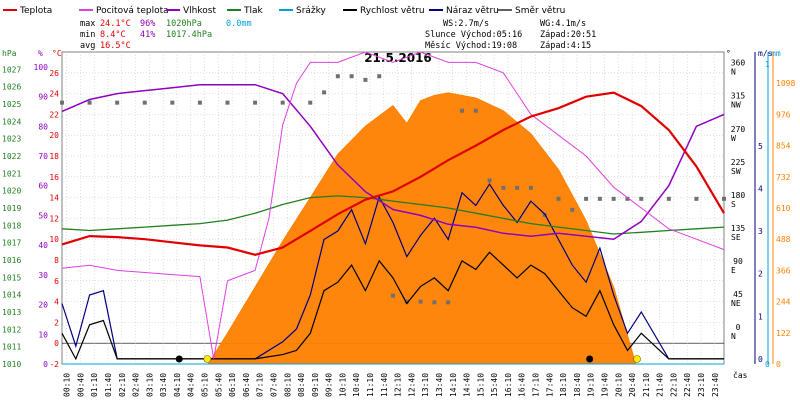  I want to click on stat-moon-set: Západ:4:15, so click(565, 46).